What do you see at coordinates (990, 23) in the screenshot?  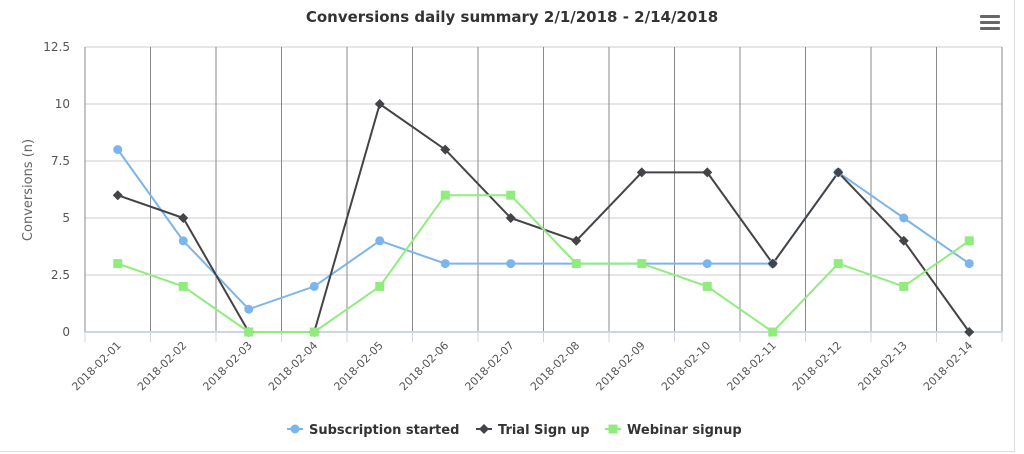 I see `hamburger-menu-icon` at bounding box center [990, 23].